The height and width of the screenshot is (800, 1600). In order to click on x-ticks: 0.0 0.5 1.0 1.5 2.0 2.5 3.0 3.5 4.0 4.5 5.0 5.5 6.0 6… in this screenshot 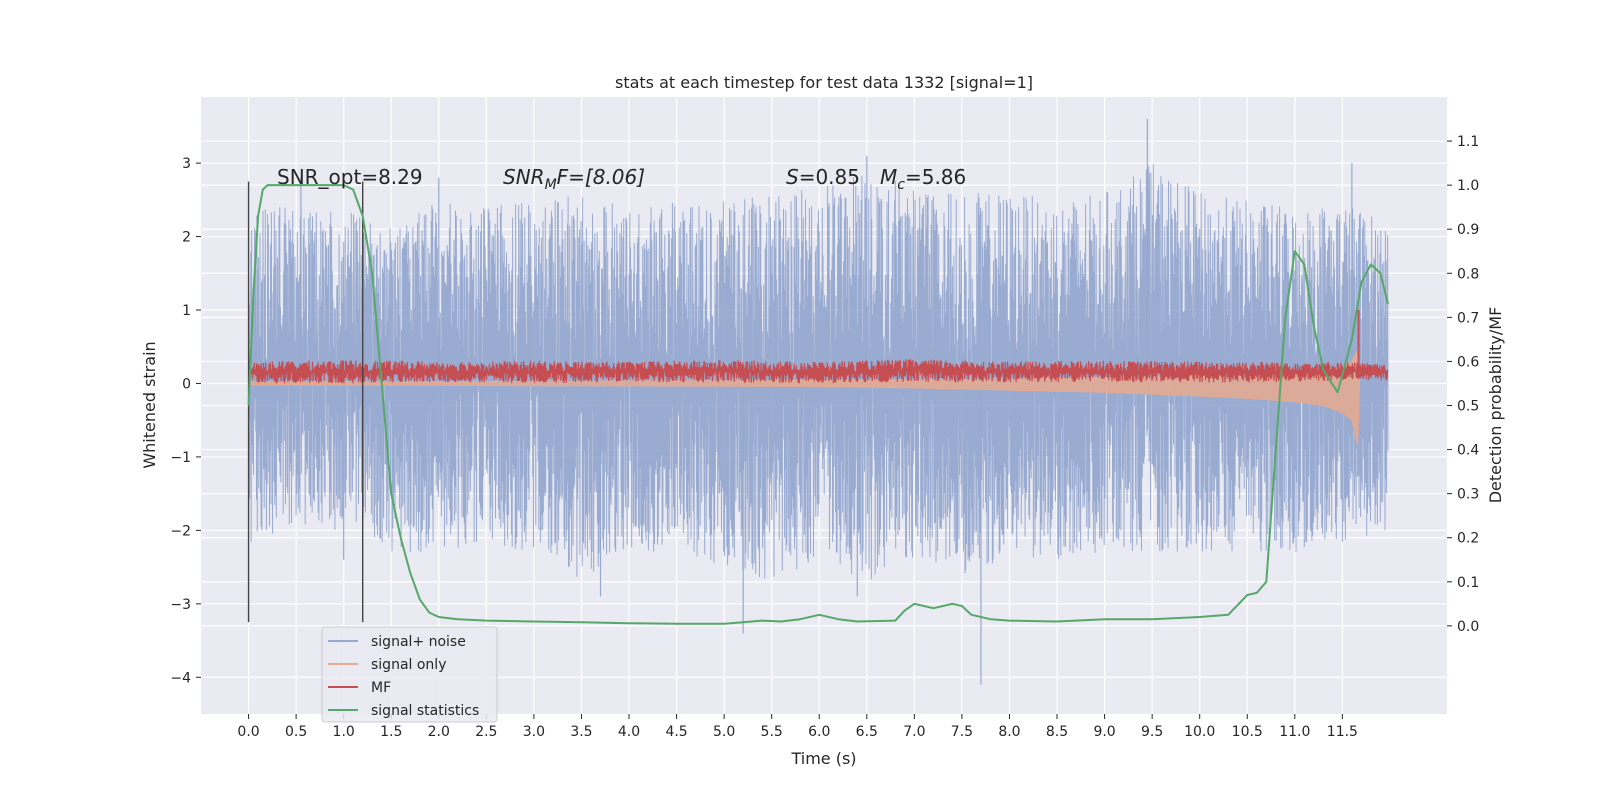, I will do `click(797, 727)`.